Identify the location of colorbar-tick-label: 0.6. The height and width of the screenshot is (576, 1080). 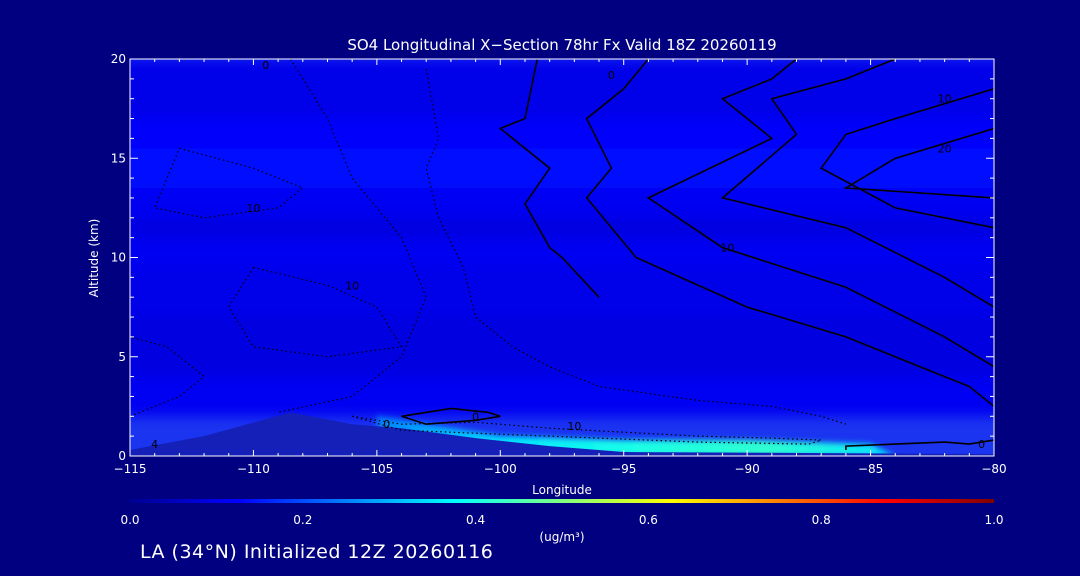
(648, 520).